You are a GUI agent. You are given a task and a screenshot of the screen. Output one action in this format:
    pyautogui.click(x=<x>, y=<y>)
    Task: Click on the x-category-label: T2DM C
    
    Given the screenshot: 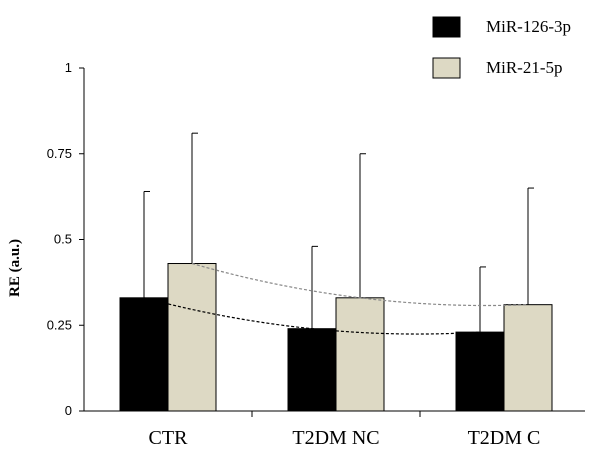 What is the action you would take?
    pyautogui.click(x=504, y=438)
    